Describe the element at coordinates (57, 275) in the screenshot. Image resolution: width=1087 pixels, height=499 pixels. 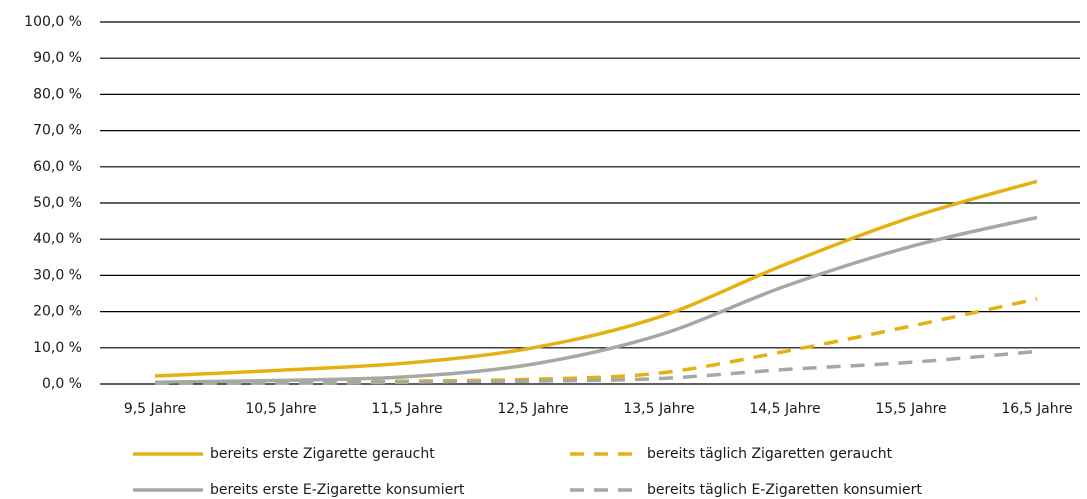
I see `y-tick-label: 30,0 %` at that location.